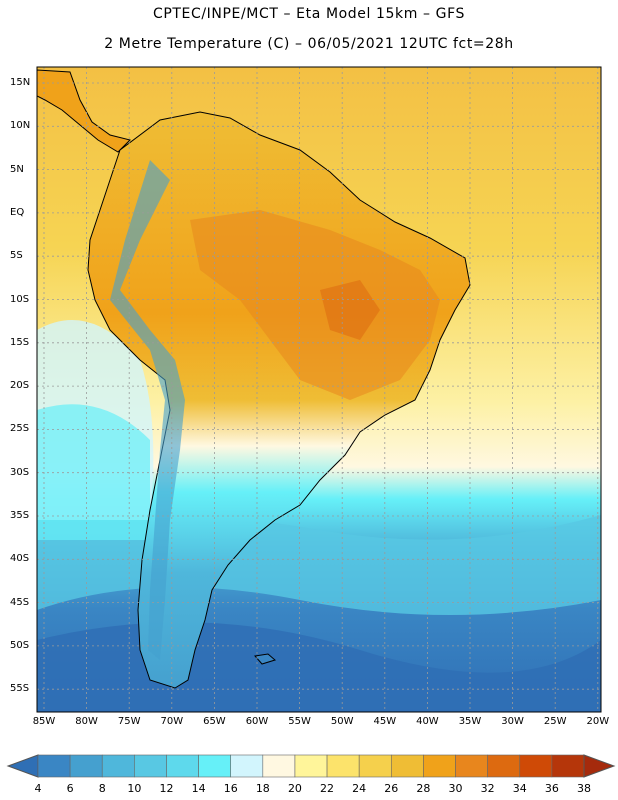 This screenshot has height=800, width=618. Describe the element at coordinates (315, 305) in the screenshot. I see `hot-interior-region` at that location.